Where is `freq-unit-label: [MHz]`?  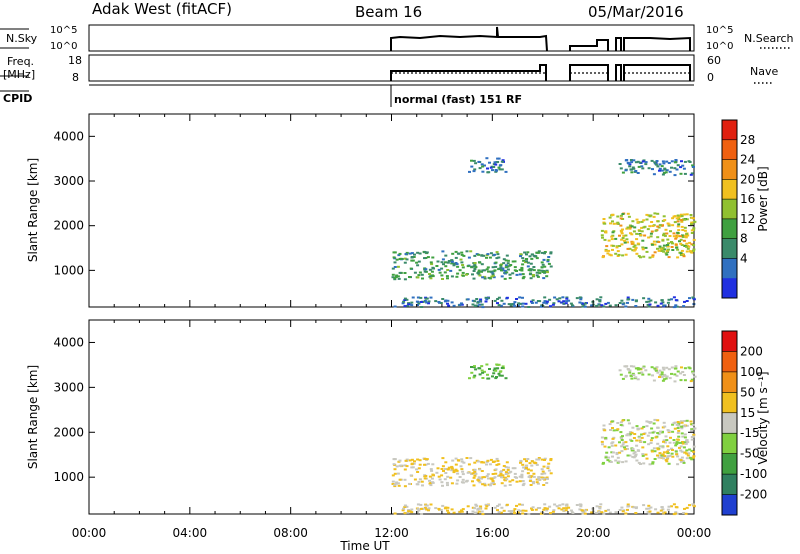
freq-unit-label: [MHz] is located at coordinates (19, 74).